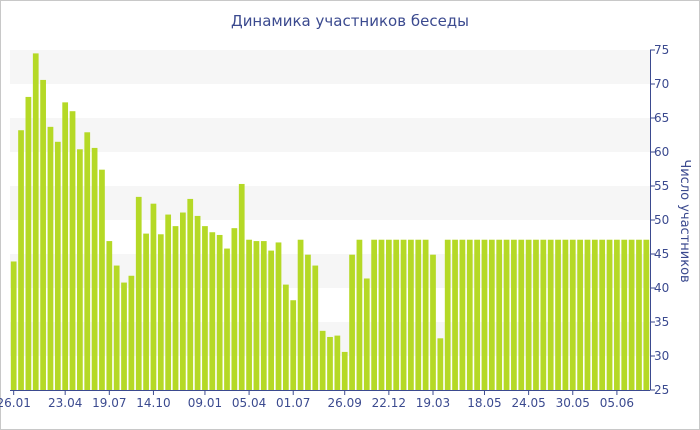  What do you see at coordinates (484, 403) in the screenshot?
I see `x-tick-label: 18.05` at bounding box center [484, 403].